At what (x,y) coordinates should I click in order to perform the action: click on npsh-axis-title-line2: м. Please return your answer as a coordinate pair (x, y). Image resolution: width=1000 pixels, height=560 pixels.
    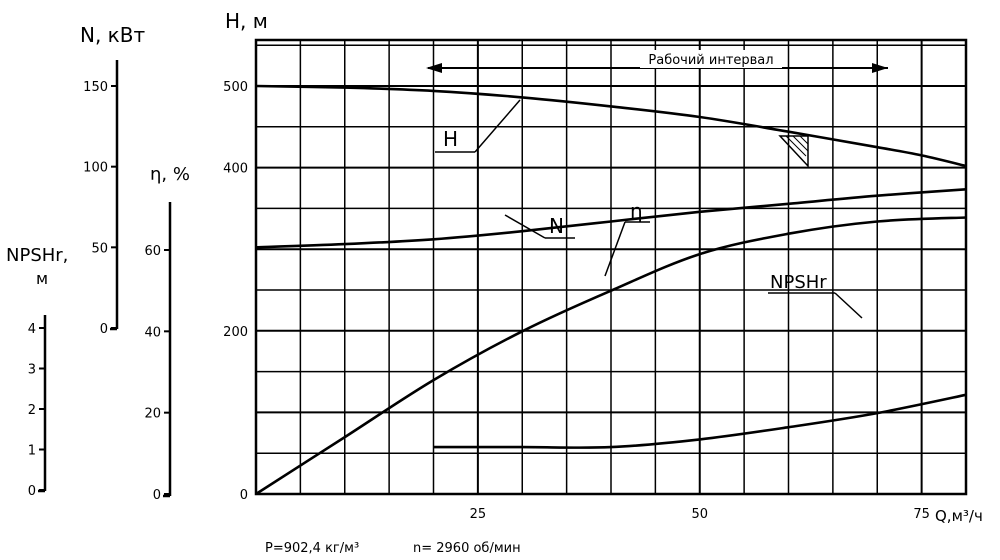
    Looking at the image, I should click on (42, 278).